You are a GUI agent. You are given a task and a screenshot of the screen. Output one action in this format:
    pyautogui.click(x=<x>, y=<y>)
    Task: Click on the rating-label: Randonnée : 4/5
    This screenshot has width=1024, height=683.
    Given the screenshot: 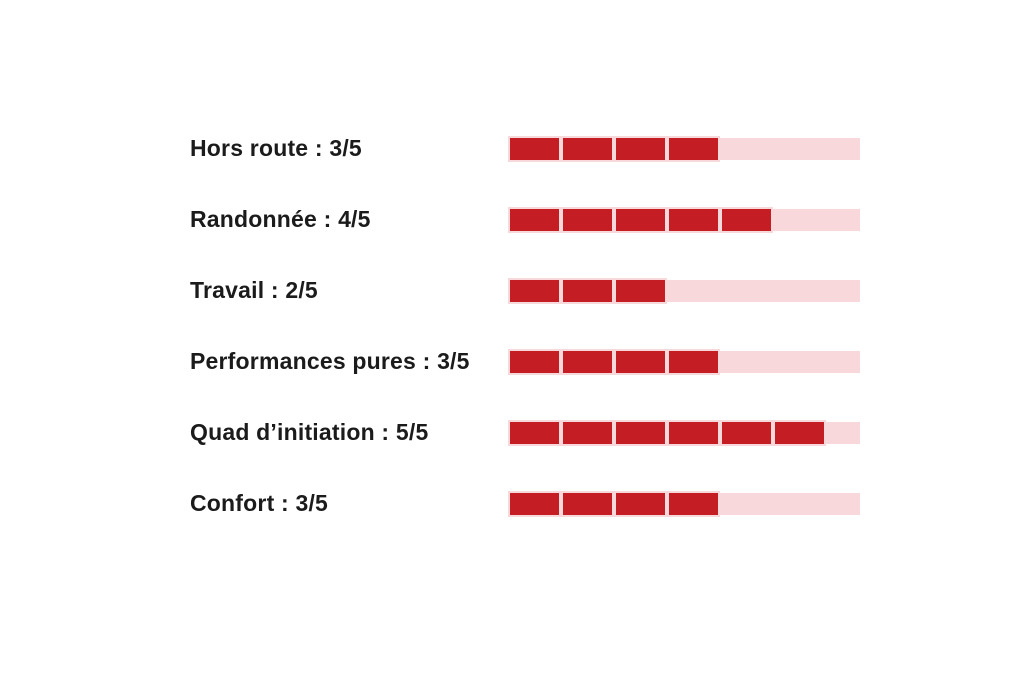 What is the action you would take?
    pyautogui.click(x=280, y=219)
    